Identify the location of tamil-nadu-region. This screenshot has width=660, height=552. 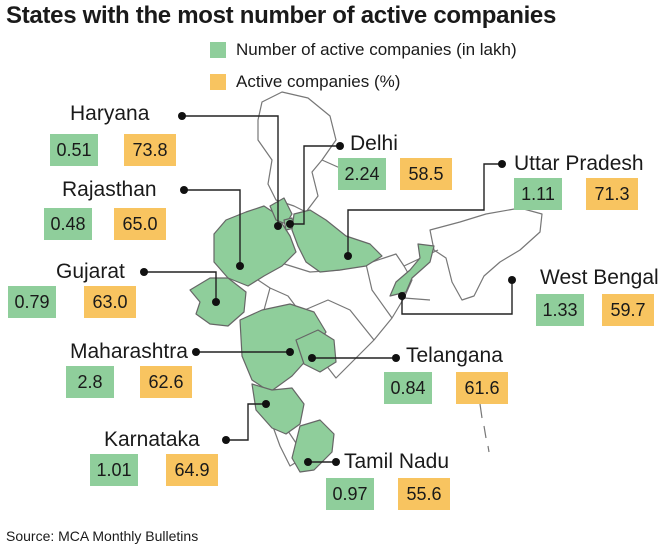
(313, 446).